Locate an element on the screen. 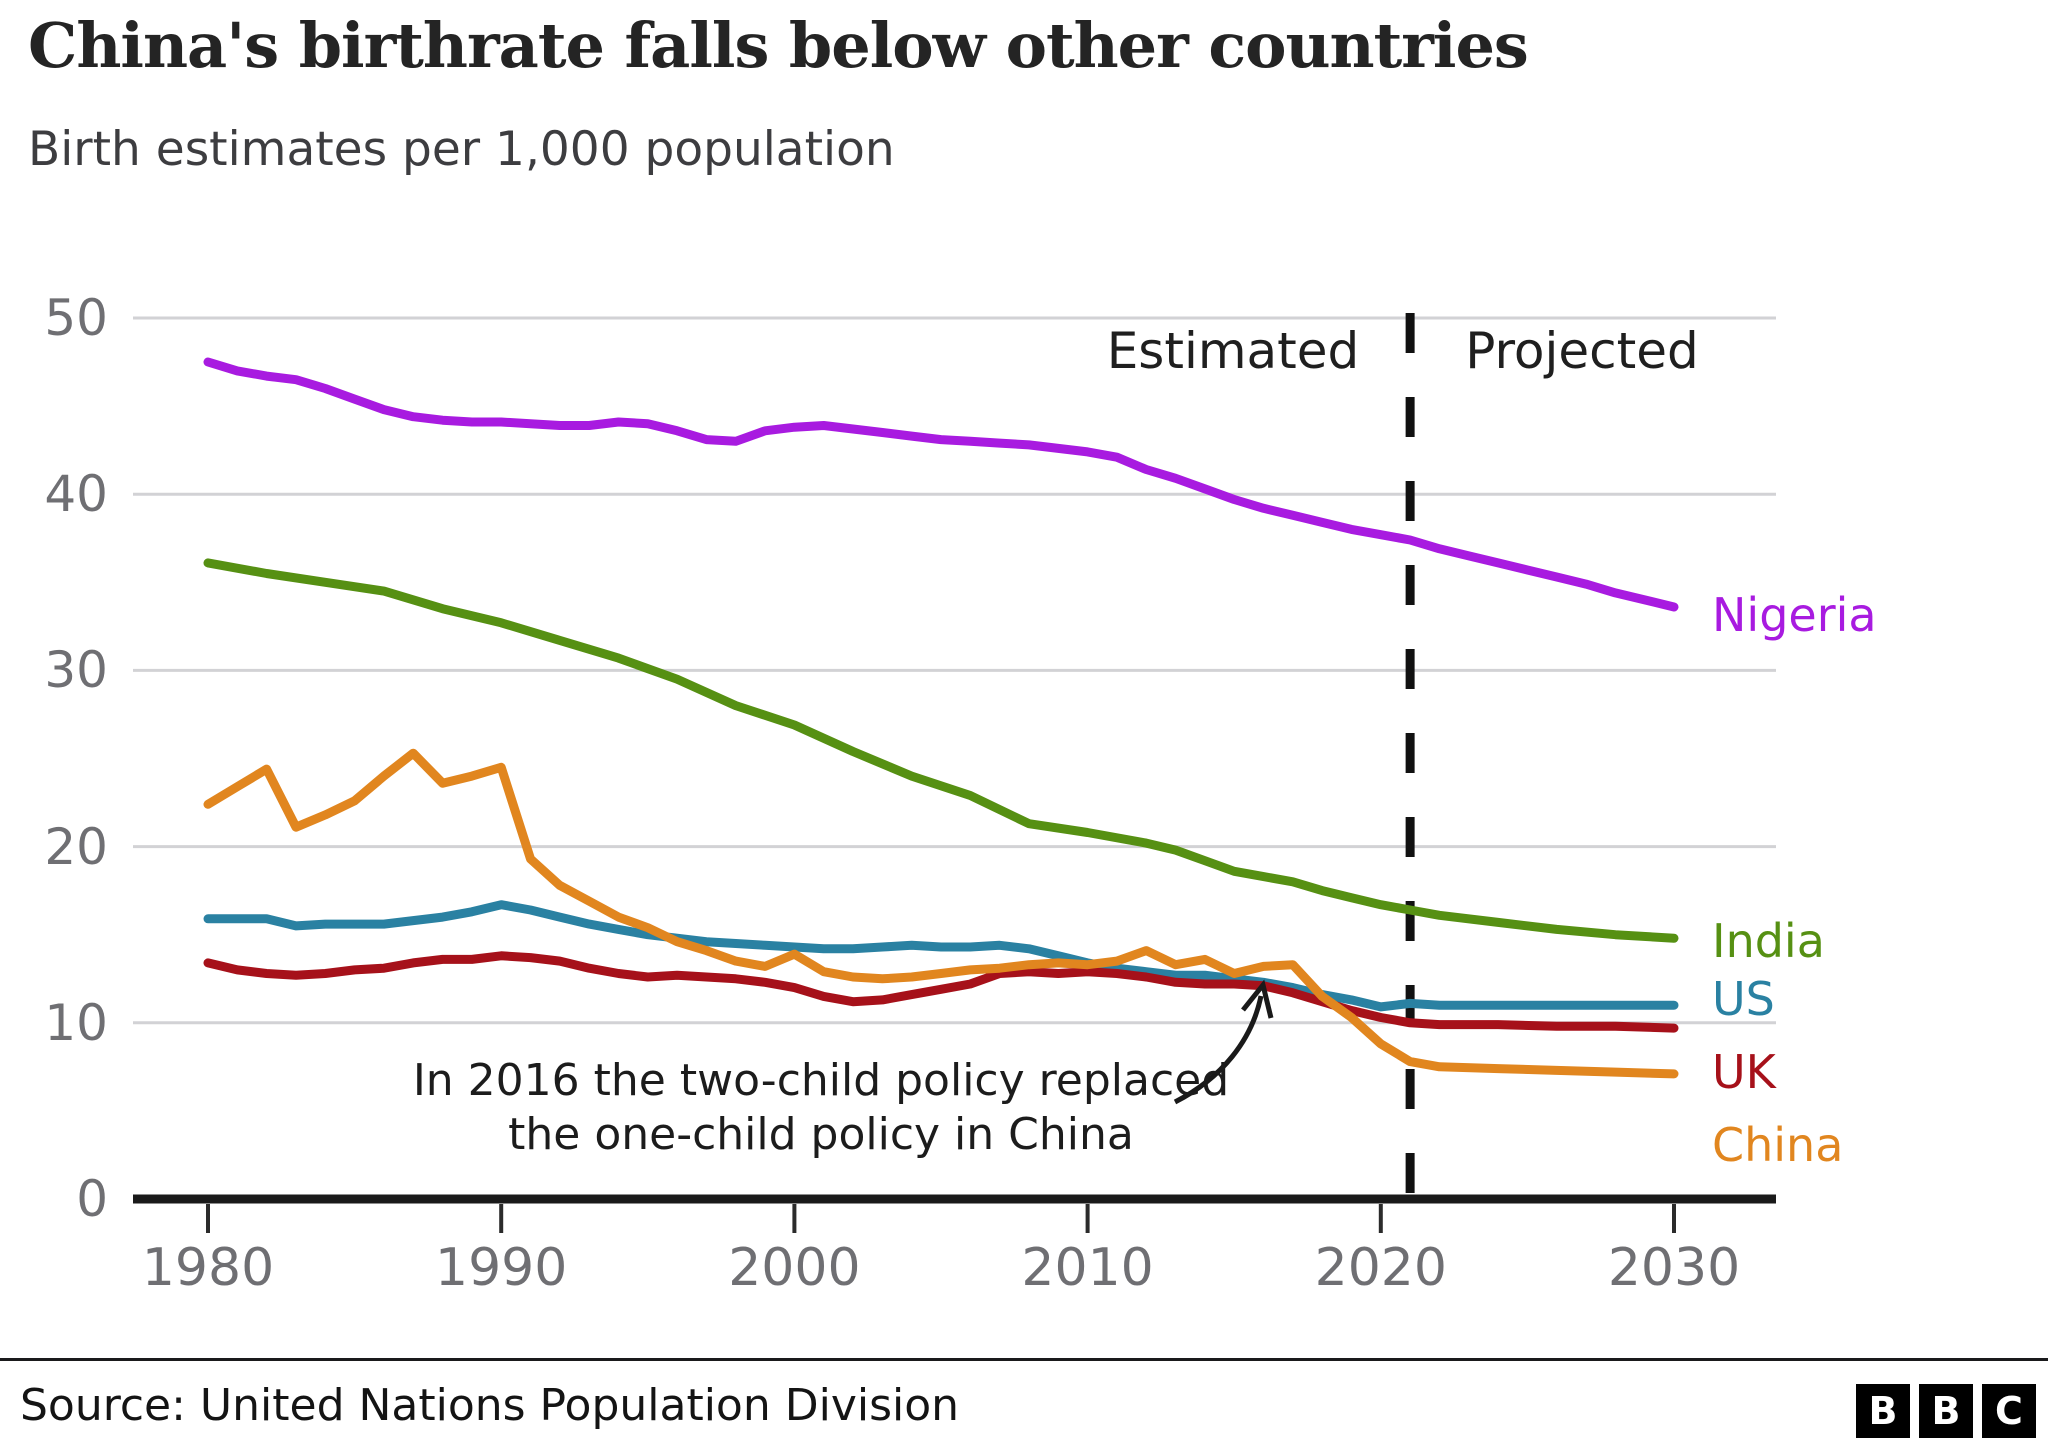  bbc-logo: B B C is located at coordinates (1946, 1411).